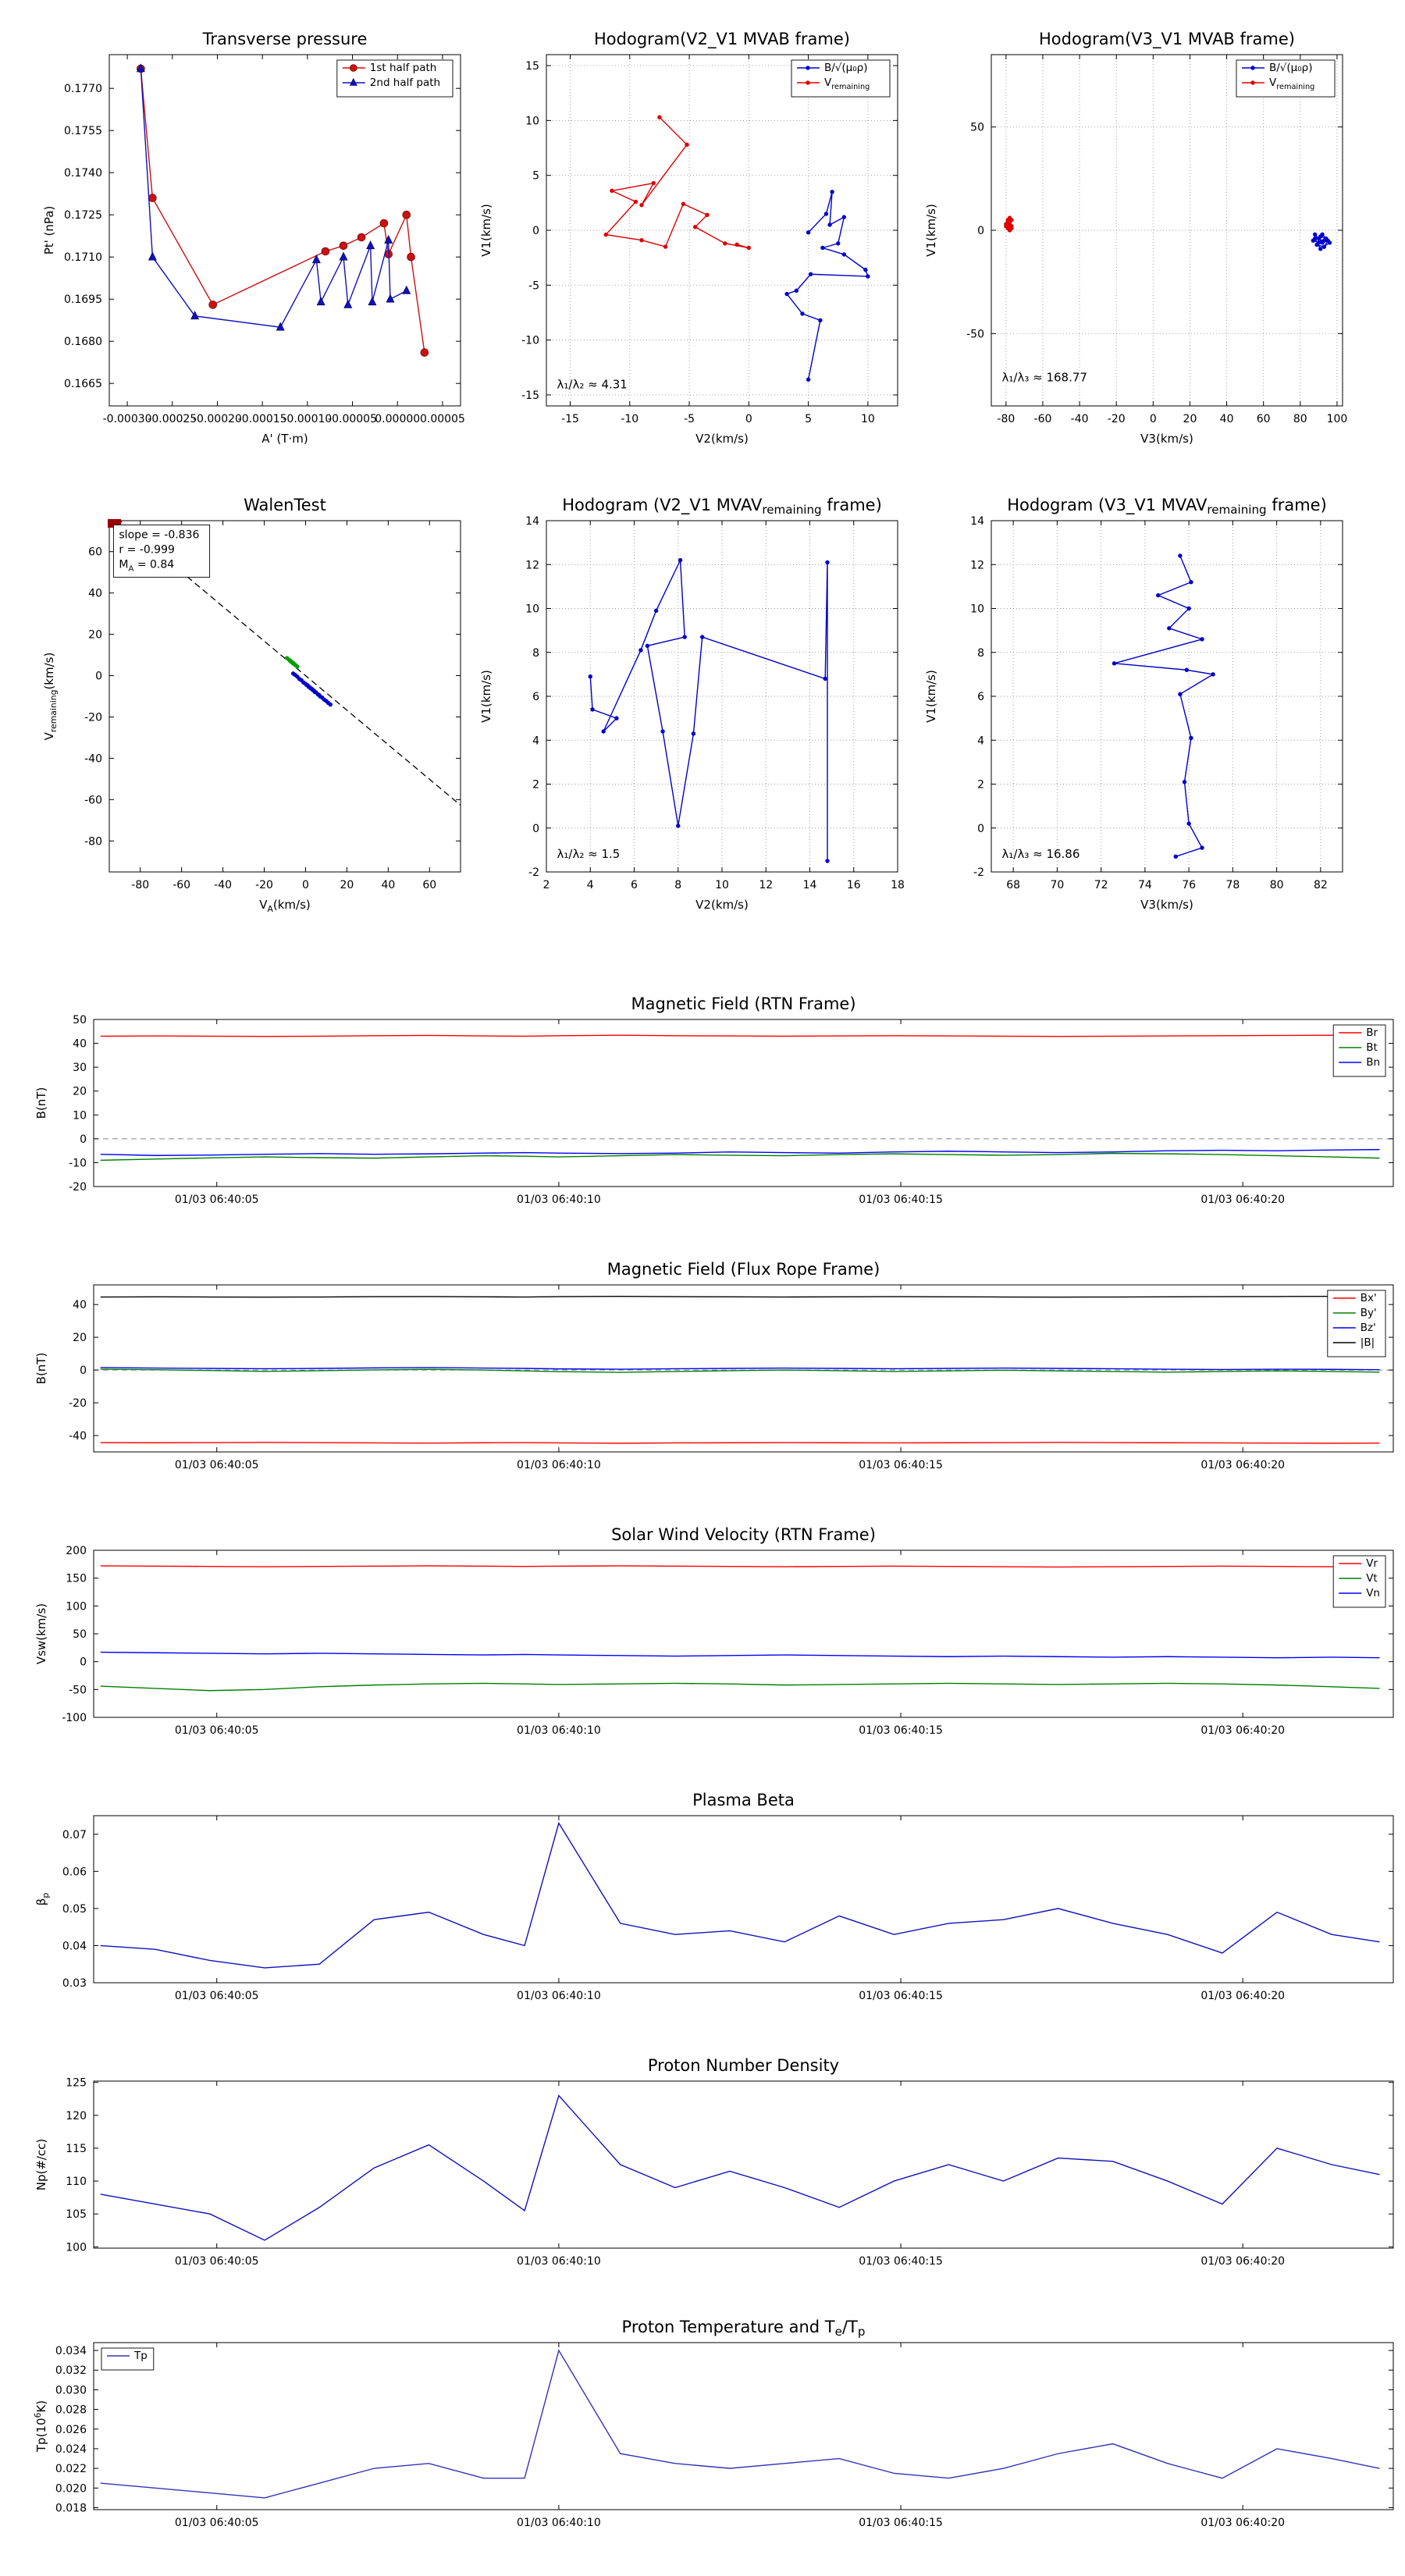 The width and height of the screenshot is (1405, 2576). What do you see at coordinates (532, 565) in the screenshot?
I see `svg-text: 12` at bounding box center [532, 565].